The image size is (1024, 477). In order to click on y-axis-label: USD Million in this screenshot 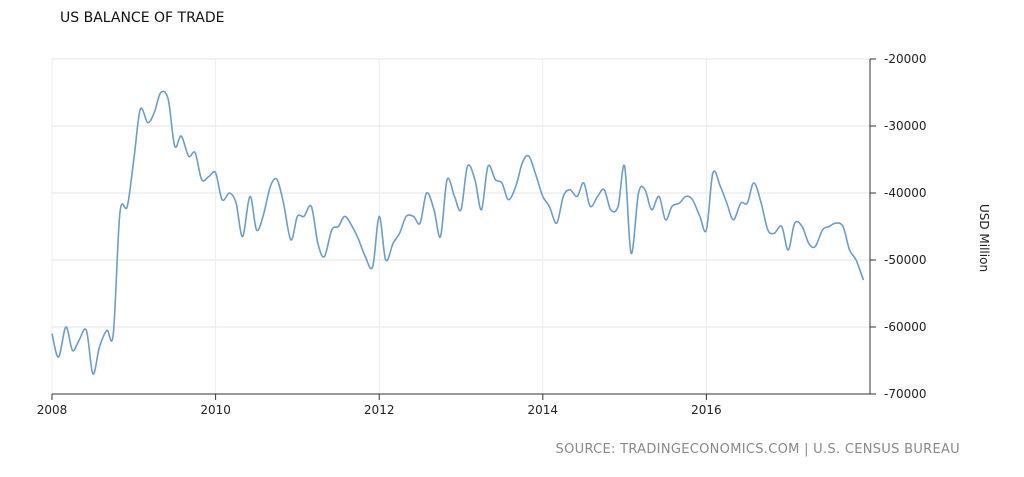, I will do `click(984, 238)`.